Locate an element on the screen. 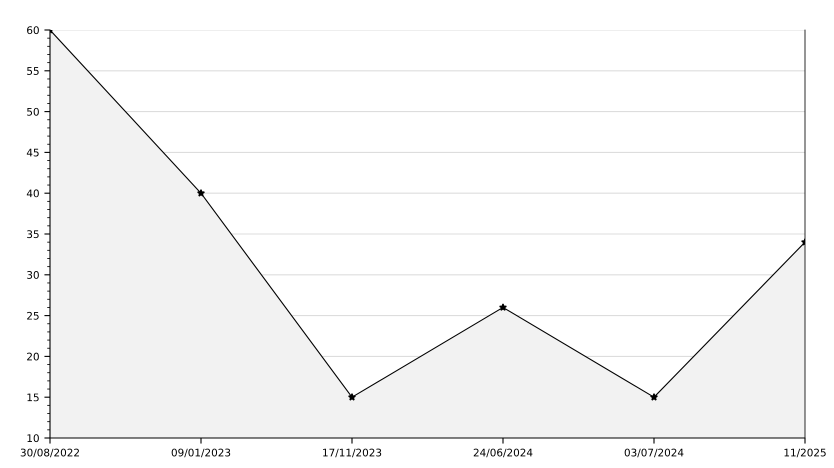 The width and height of the screenshot is (834, 468). y-tick-label: 35 is located at coordinates (33, 234).